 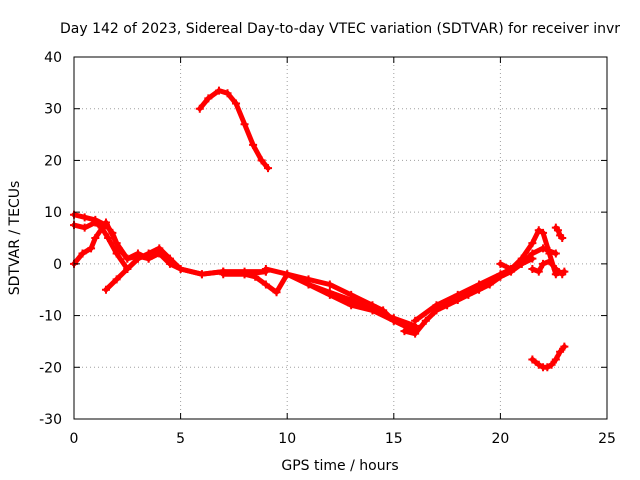 What do you see at coordinates (607, 439) in the screenshot?
I see `x-tick-label: 25` at bounding box center [607, 439].